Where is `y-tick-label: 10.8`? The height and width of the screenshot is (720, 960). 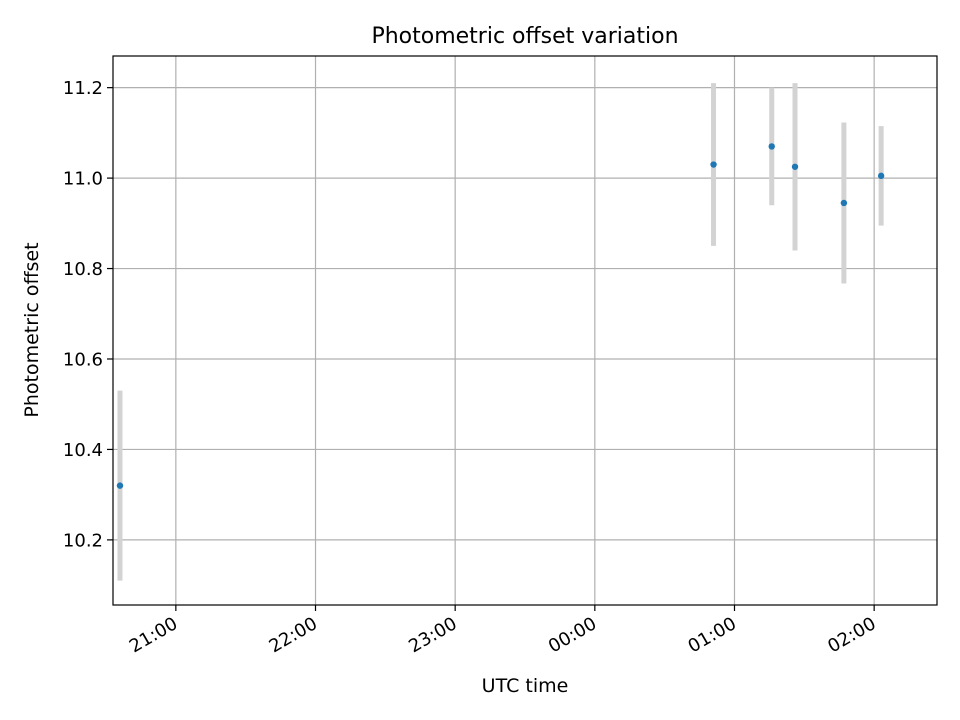 y-tick-label: 10.8 is located at coordinates (83, 269).